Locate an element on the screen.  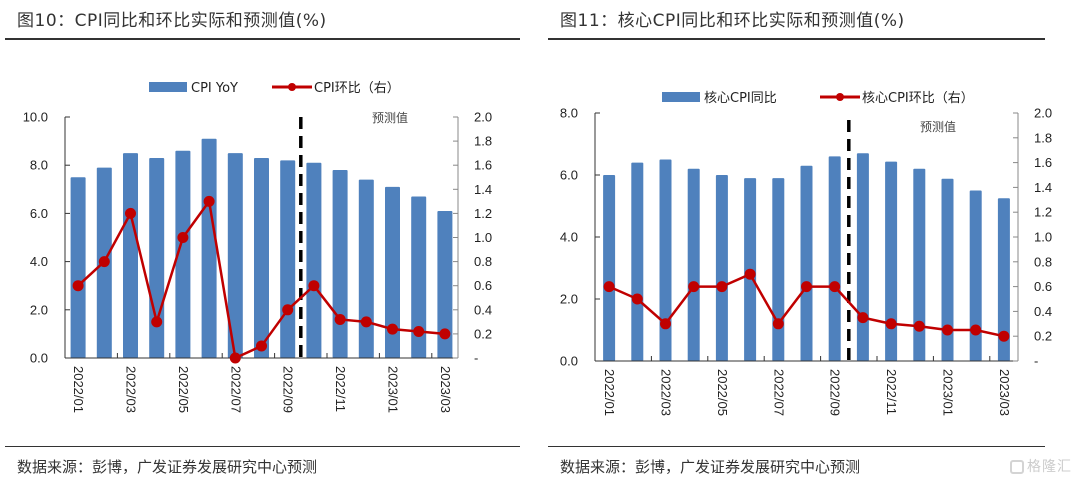
chart1-left-tick-label: 10.0 is located at coordinates (35, 117).